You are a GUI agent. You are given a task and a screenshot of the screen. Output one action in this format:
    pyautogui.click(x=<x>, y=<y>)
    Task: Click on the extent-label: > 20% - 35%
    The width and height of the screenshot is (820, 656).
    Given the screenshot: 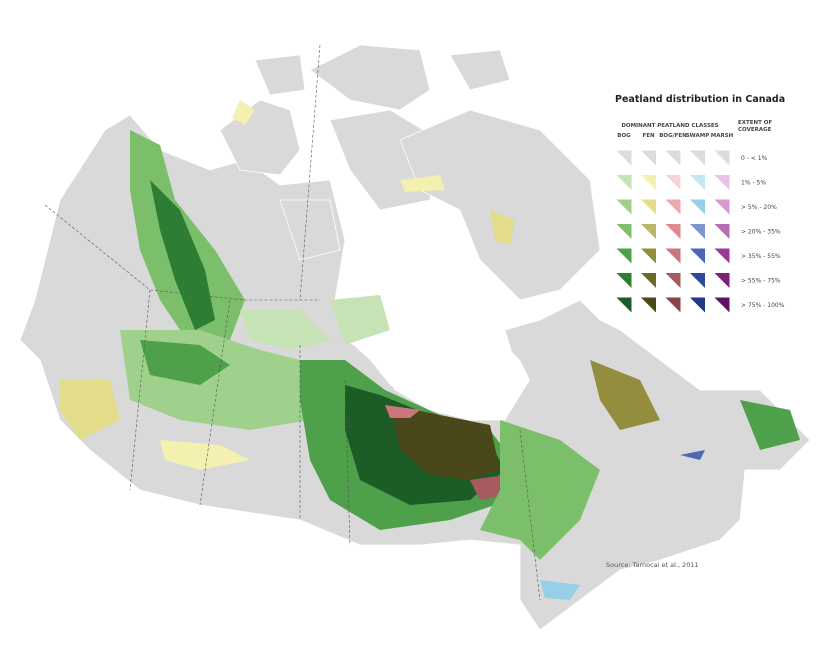 What is the action you would take?
    pyautogui.click(x=761, y=232)
    